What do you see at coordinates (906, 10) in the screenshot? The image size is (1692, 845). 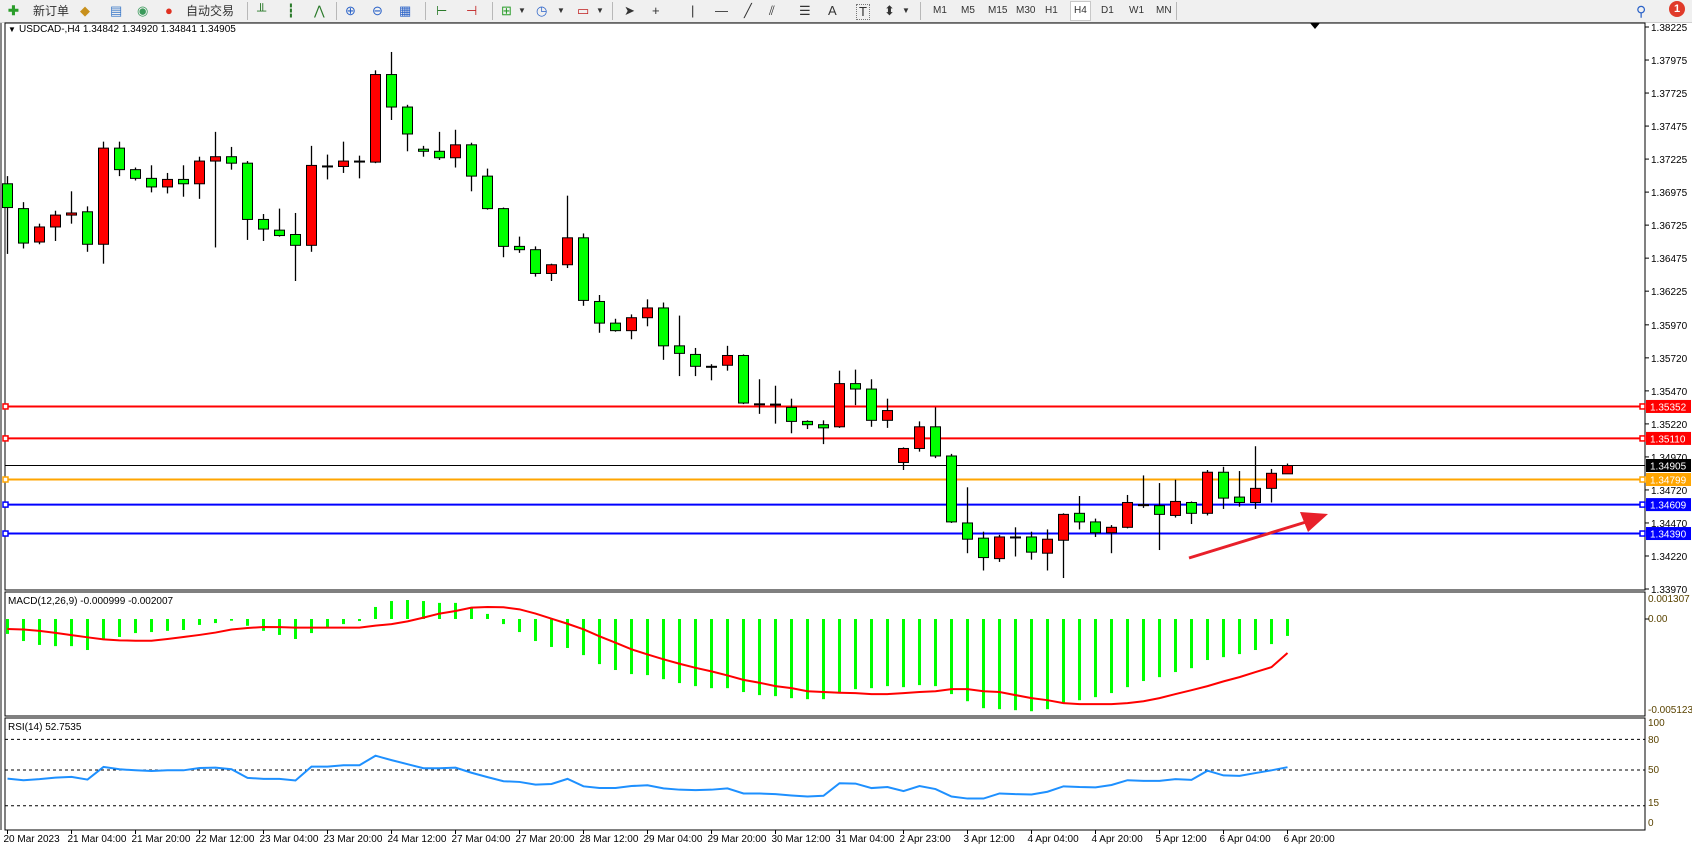 I see `arrows-dropdown-icon: ▼` at bounding box center [906, 10].